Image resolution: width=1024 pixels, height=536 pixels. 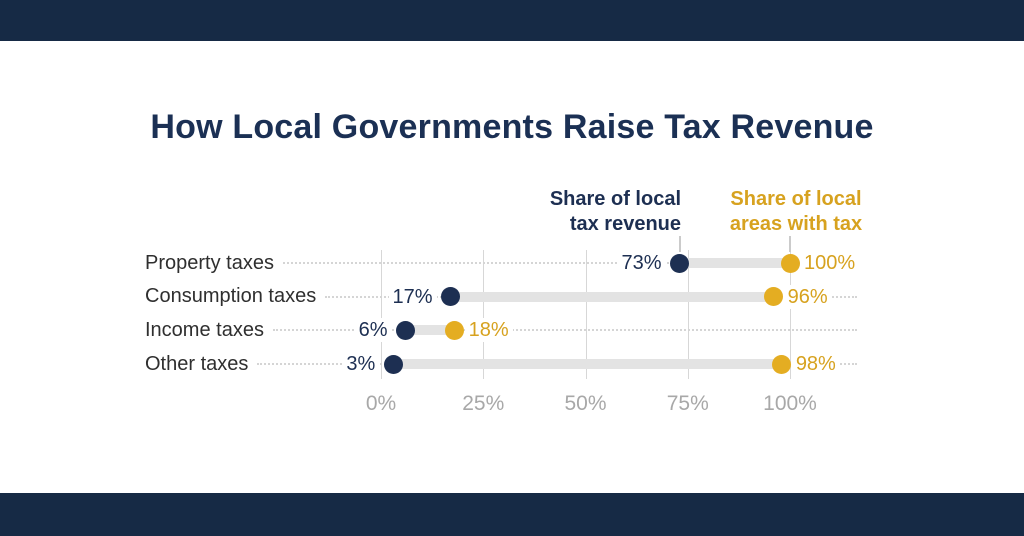 I want to click on value-label-tax-revenue: 73%, so click(x=641, y=263).